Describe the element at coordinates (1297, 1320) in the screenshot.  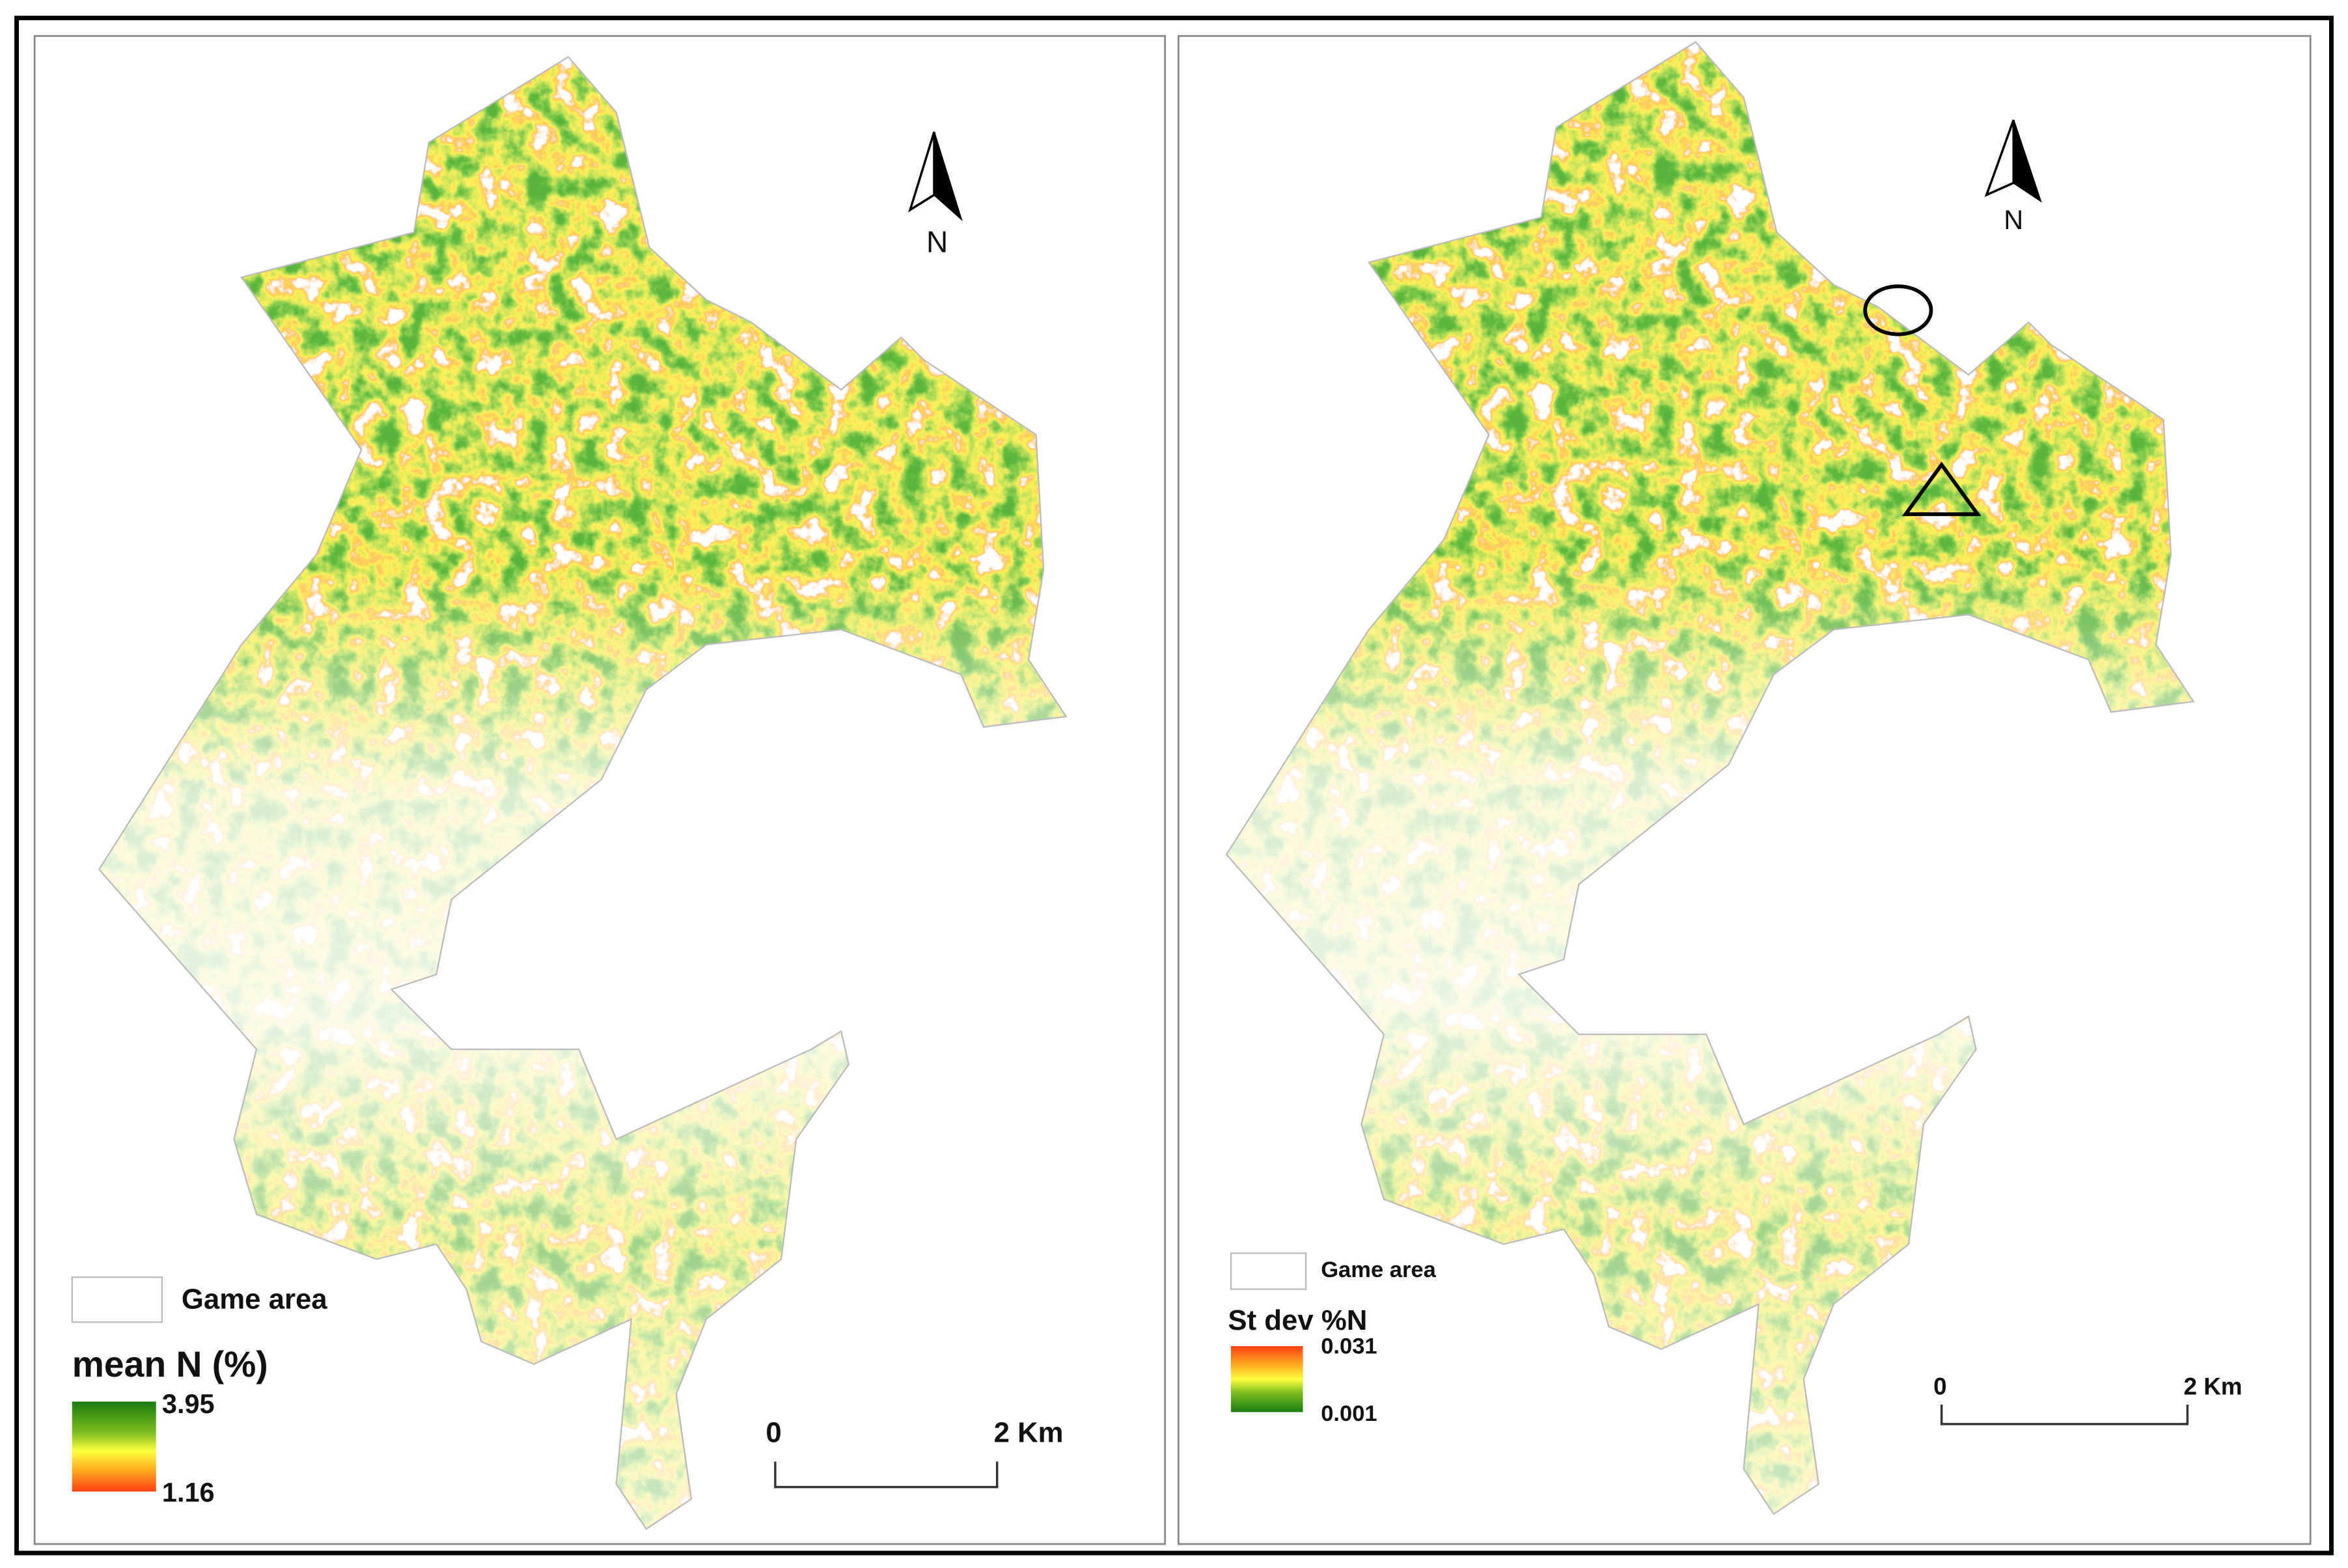
I see `legend-title: St dev %N` at that location.